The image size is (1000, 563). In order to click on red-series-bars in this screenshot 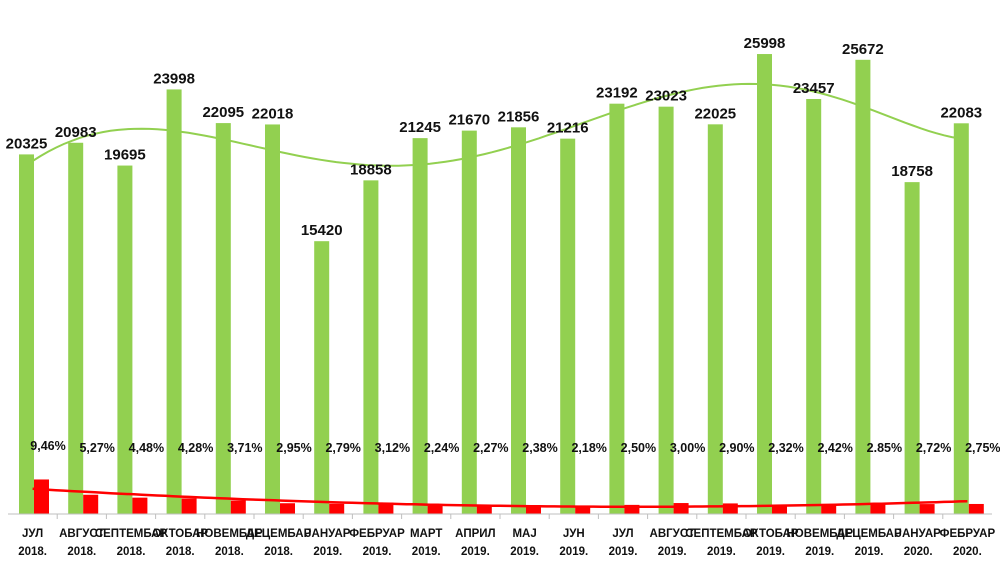, I will do `click(509, 496)`.